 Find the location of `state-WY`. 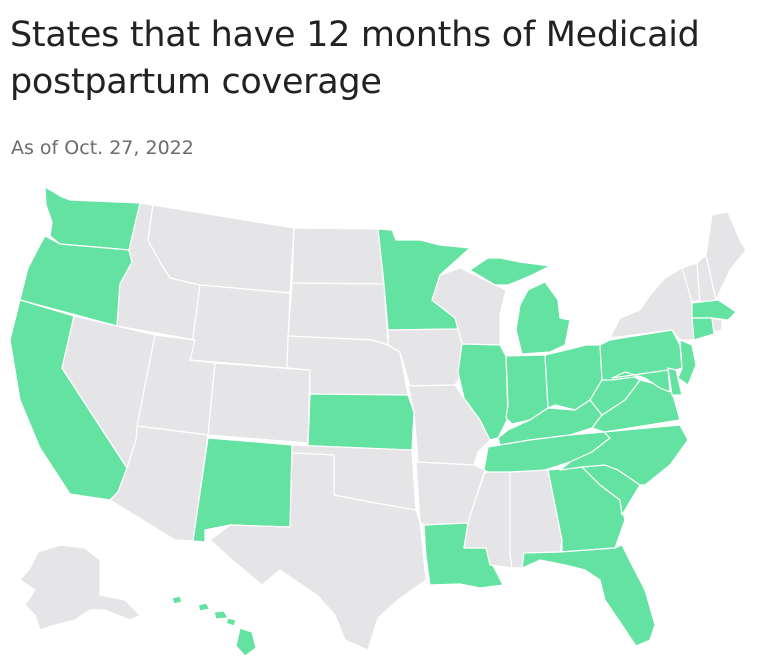

state-WY is located at coordinates (240, 326).